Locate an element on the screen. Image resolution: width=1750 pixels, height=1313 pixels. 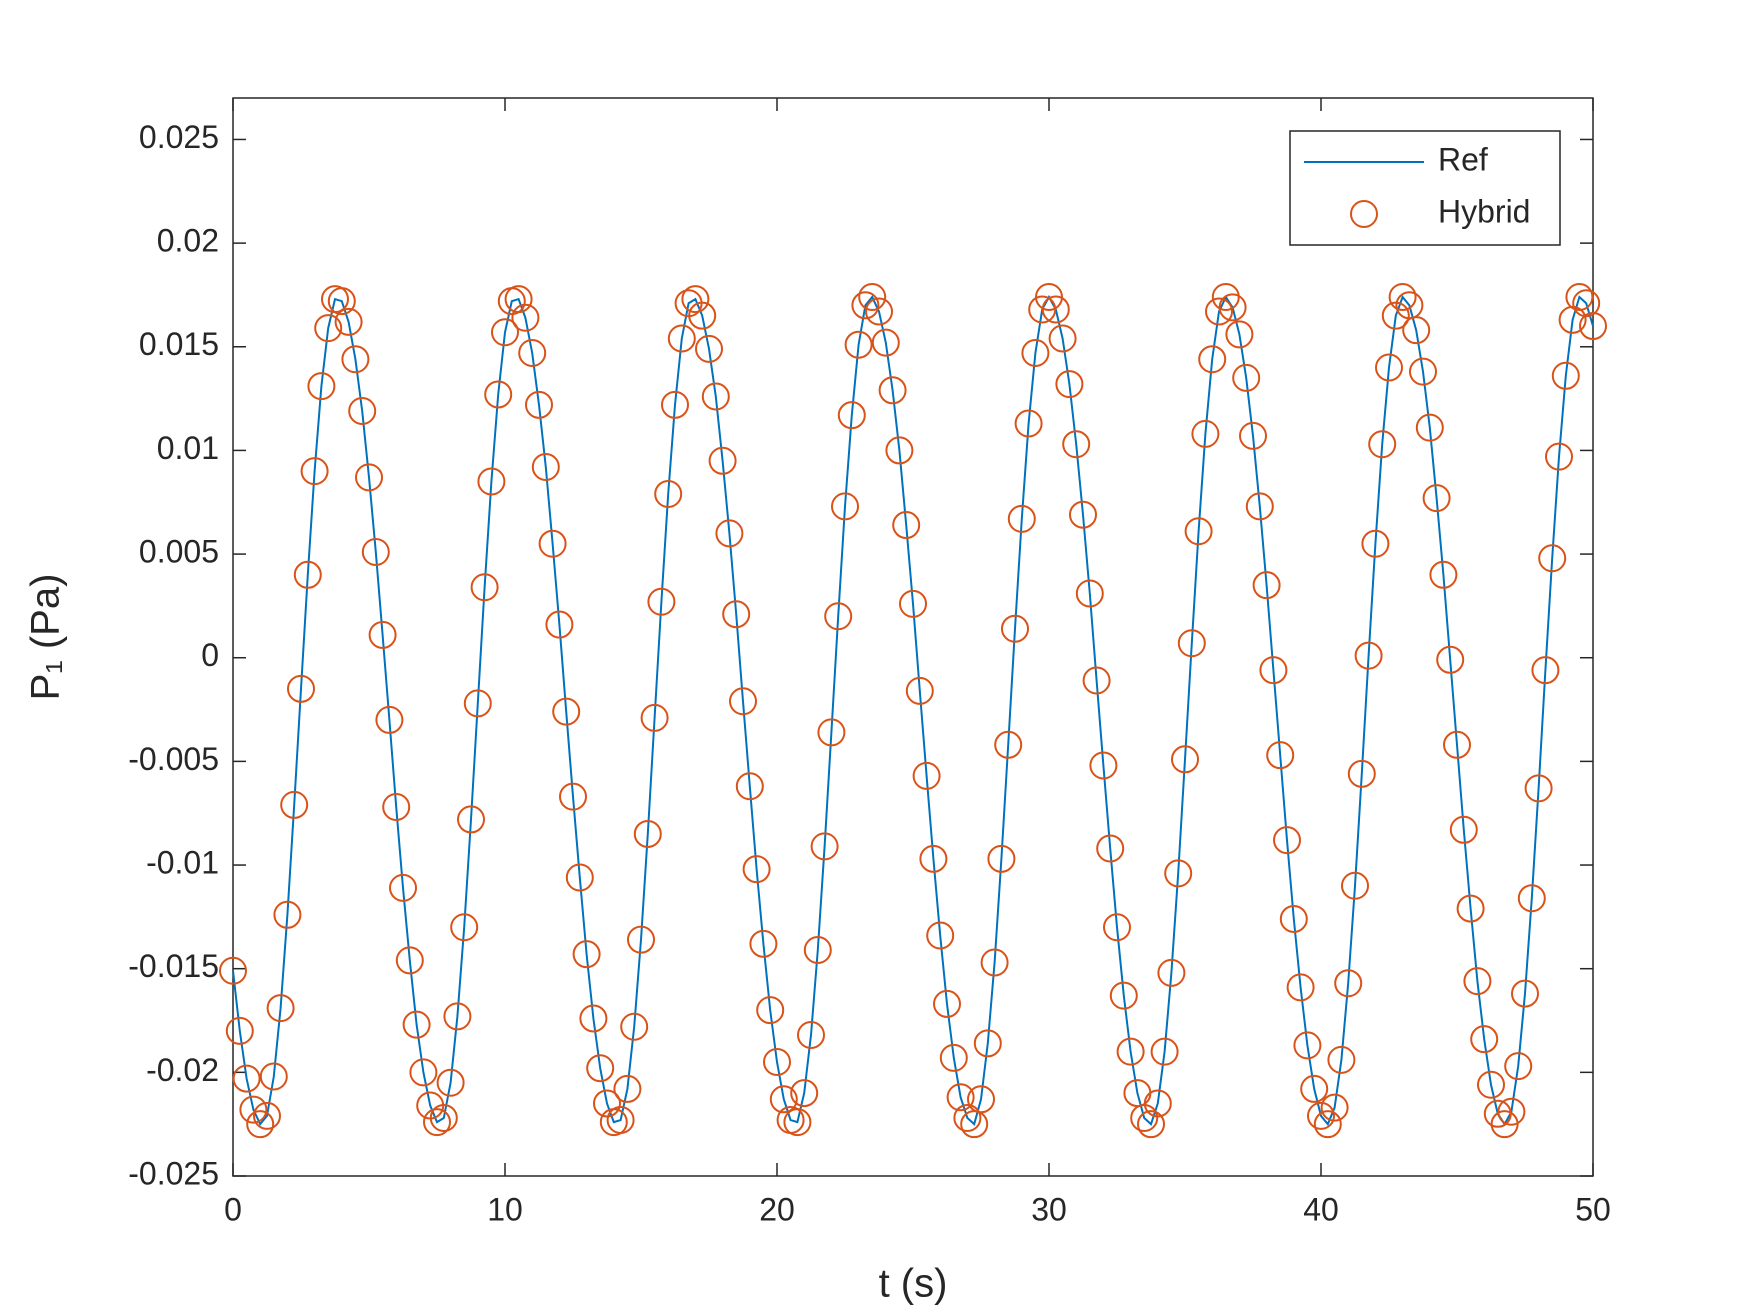
x-axis-label: t (s) is located at coordinates (913, 1284).